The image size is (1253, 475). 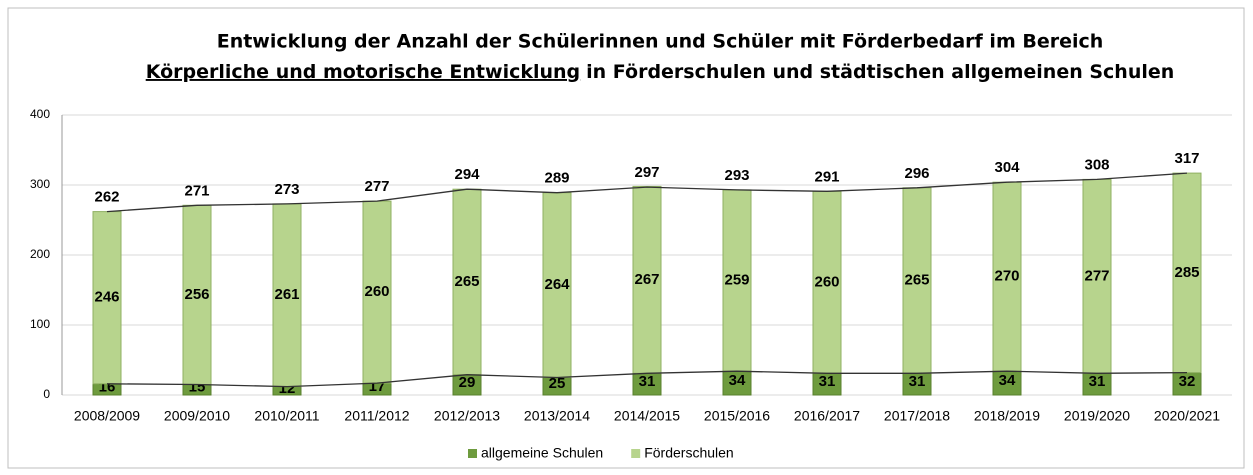 I want to click on y-tick-label: 200, so click(x=40, y=254).